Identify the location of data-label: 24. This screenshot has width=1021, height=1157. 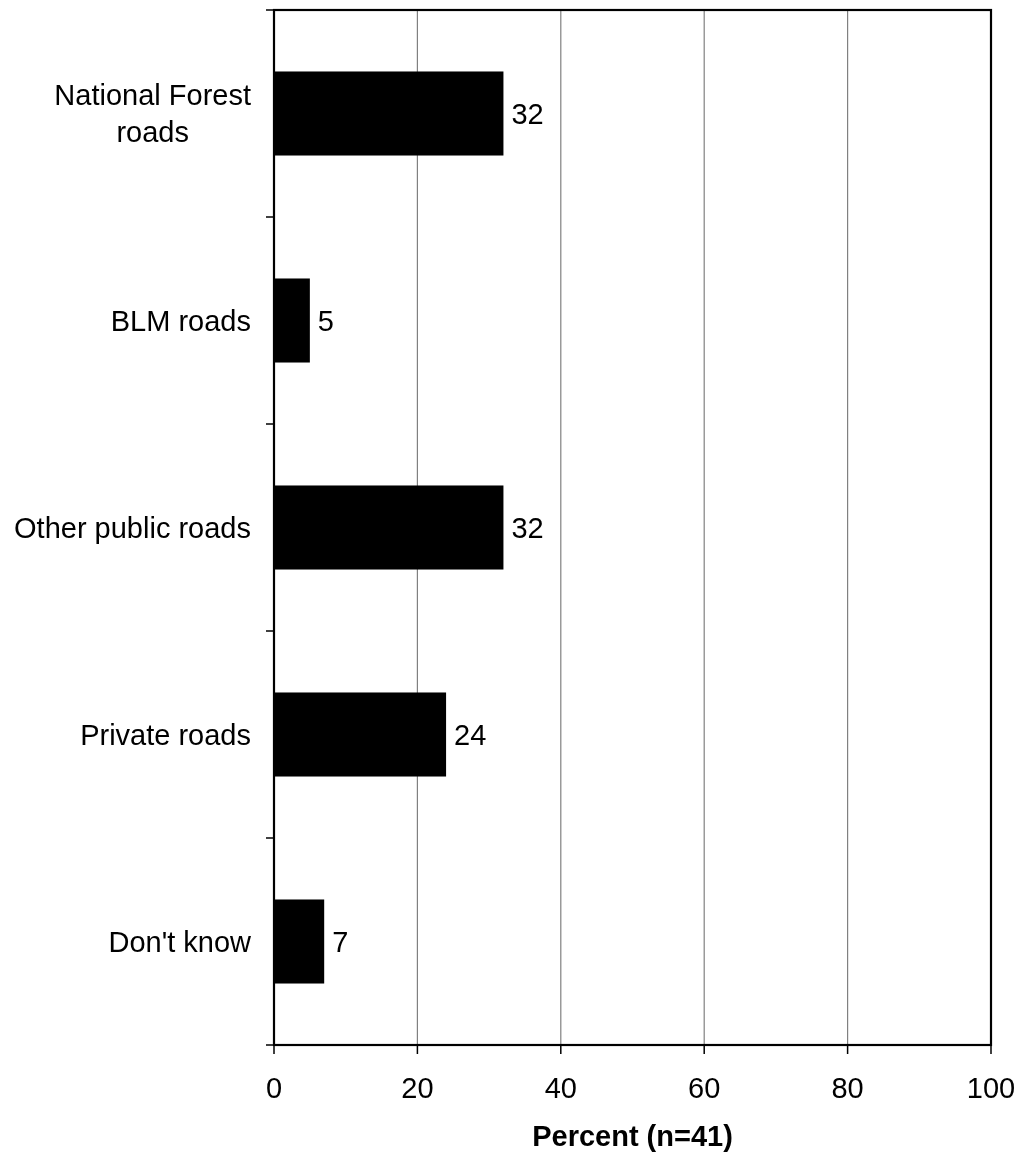
(470, 734).